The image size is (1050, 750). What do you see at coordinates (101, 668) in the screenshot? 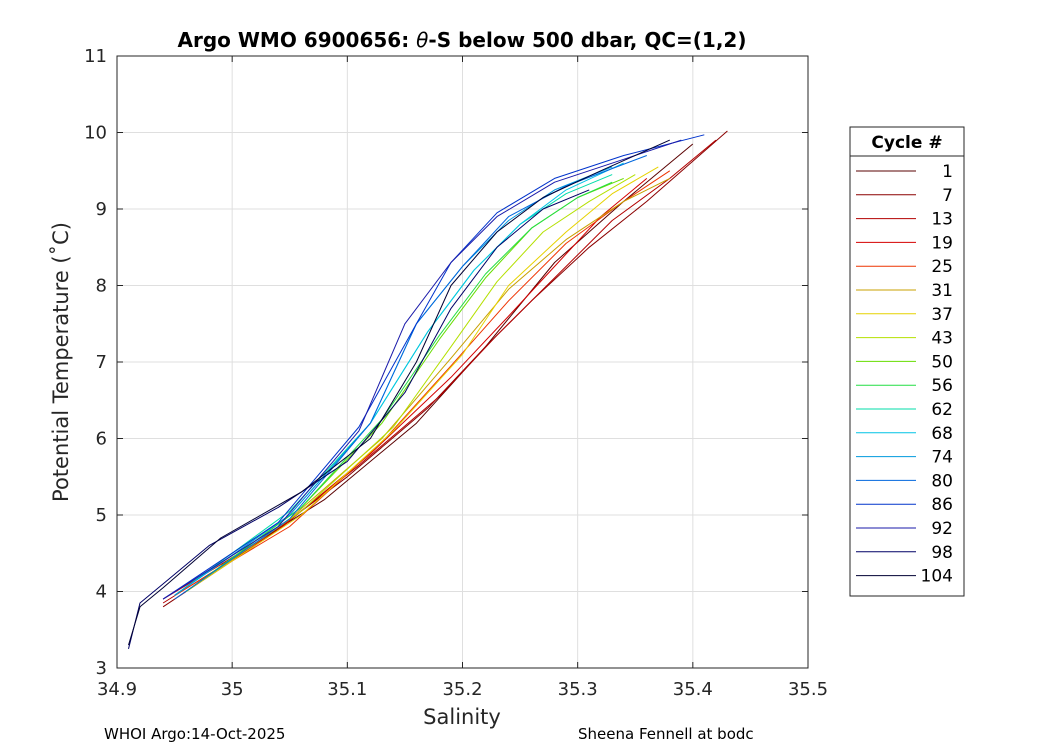
I see `y-tick-label: 3` at bounding box center [101, 668].